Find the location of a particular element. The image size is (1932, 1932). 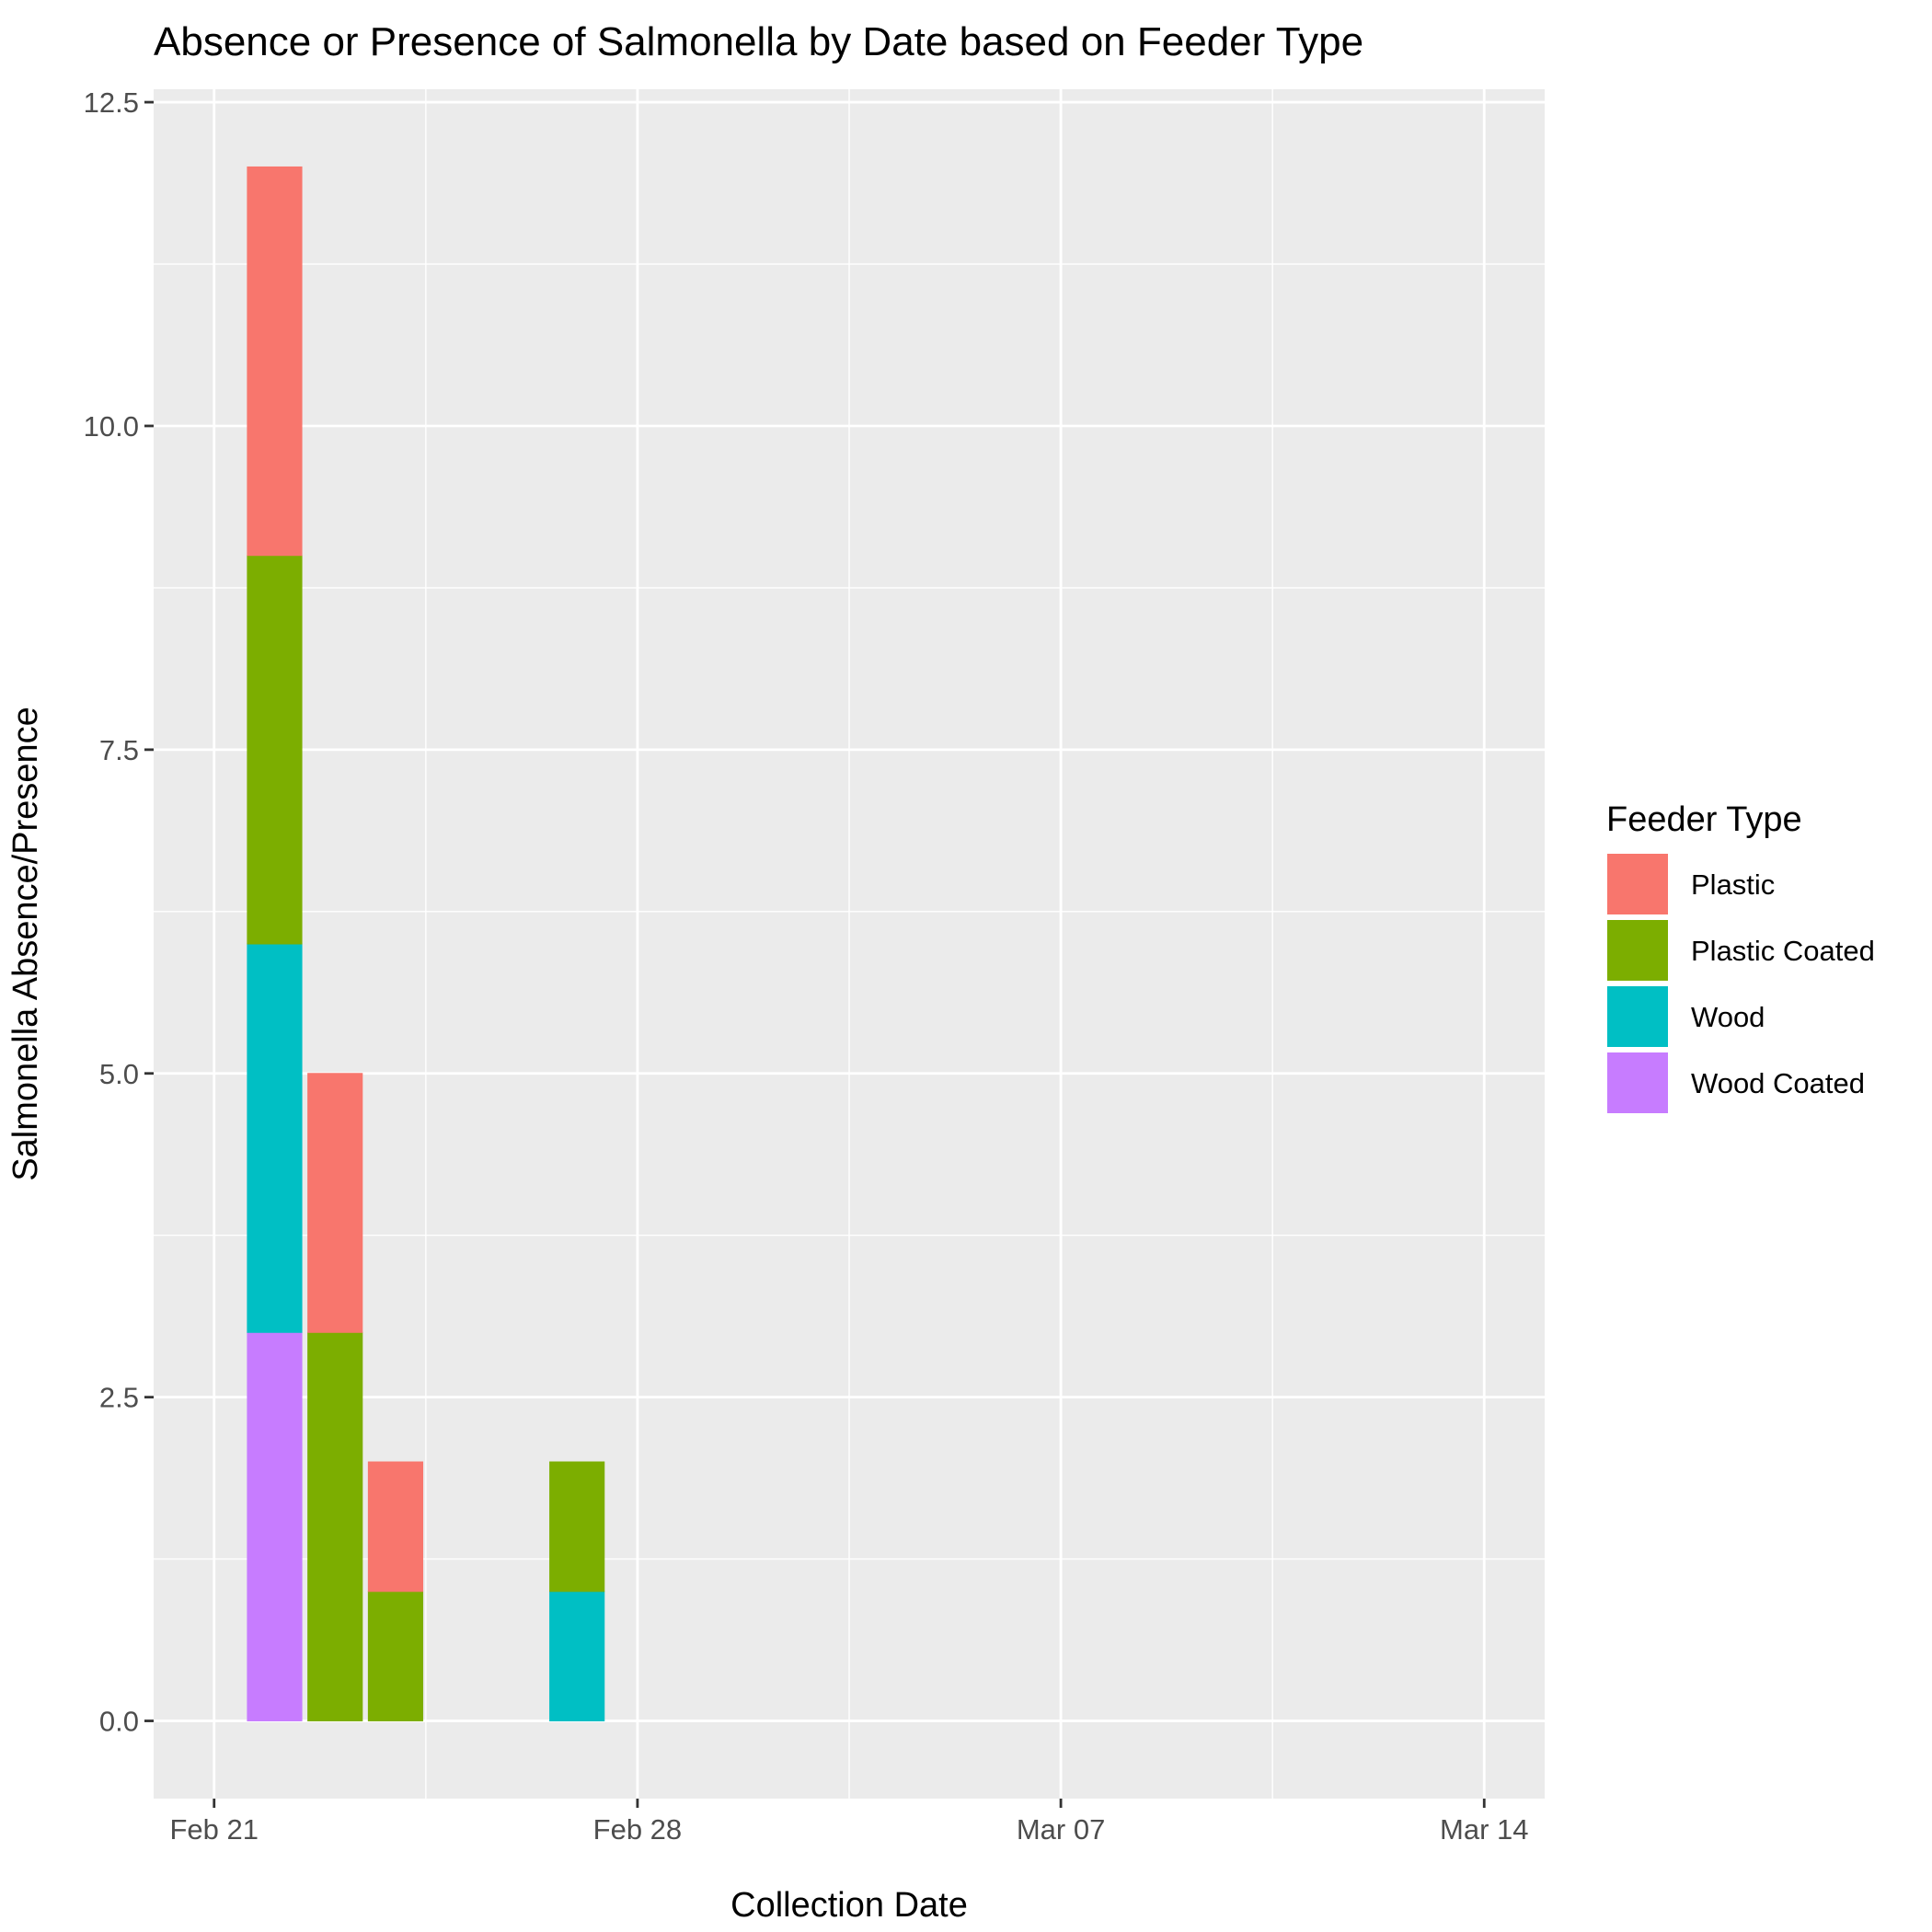

x-axis-title: Collection Date is located at coordinates (849, 1905).